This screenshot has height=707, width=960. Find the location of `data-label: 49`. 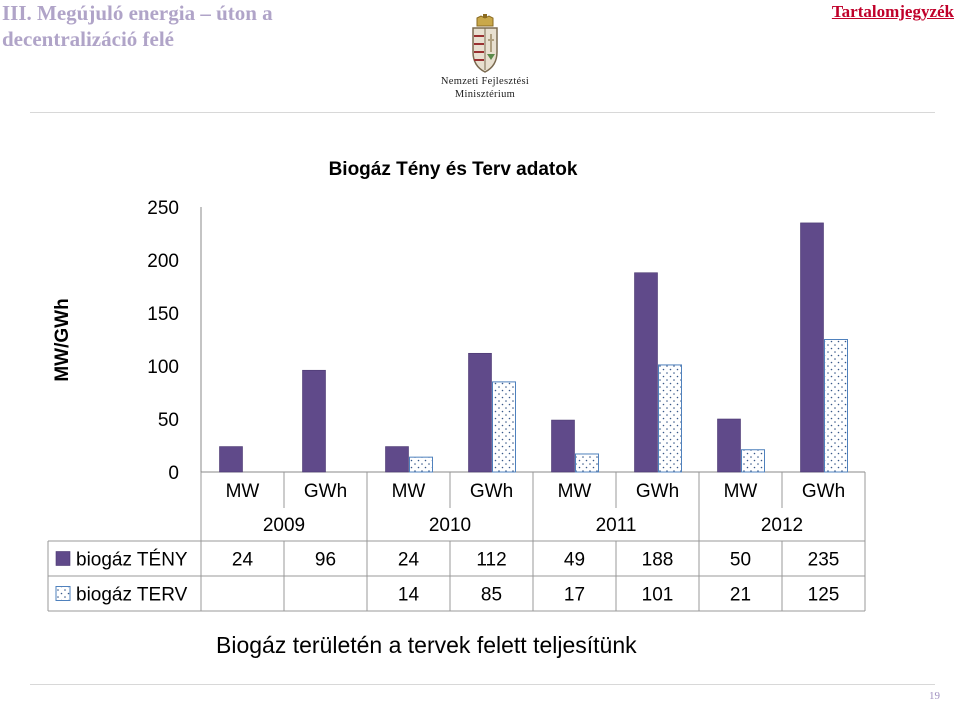

data-label: 49 is located at coordinates (574, 560).